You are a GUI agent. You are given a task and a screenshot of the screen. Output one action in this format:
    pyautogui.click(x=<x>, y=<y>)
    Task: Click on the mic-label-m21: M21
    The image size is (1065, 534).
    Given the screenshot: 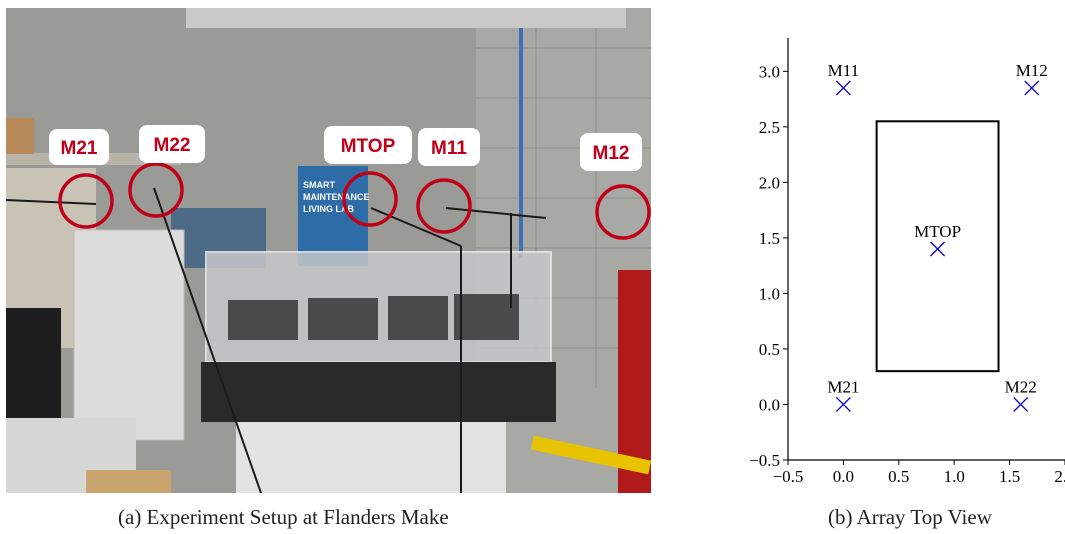 What is the action you would take?
    pyautogui.click(x=79, y=147)
    